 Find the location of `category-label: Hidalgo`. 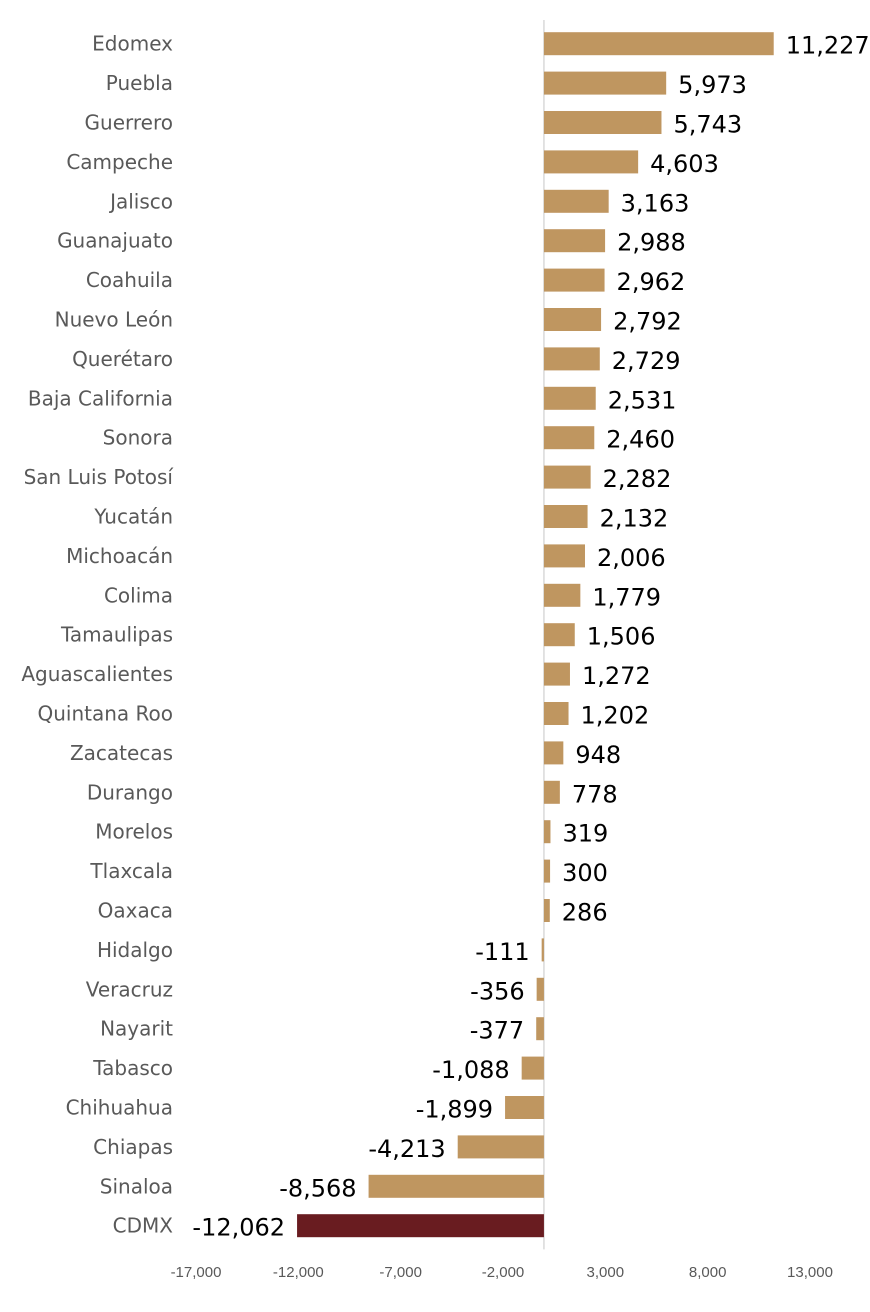

category-label: Hidalgo is located at coordinates (135, 950).